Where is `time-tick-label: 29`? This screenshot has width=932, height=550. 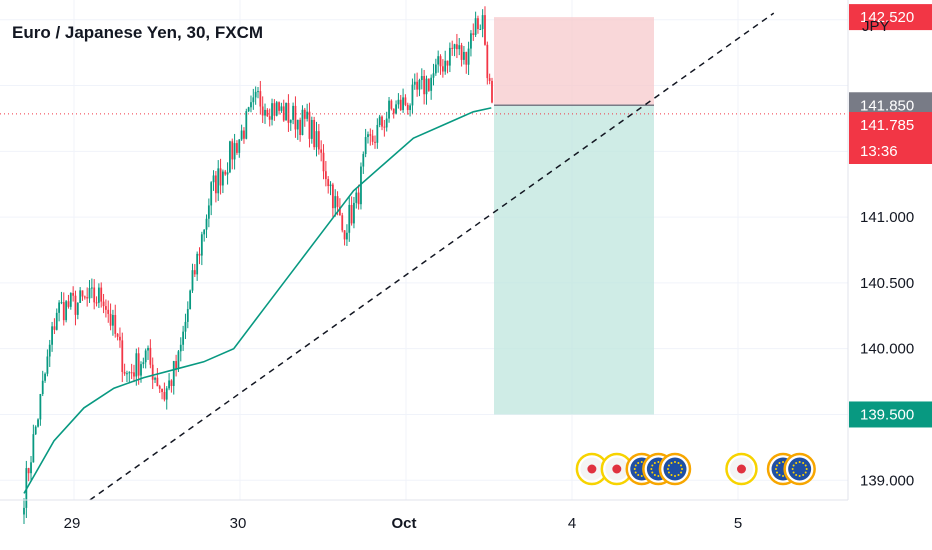 time-tick-label: 29 is located at coordinates (72, 523).